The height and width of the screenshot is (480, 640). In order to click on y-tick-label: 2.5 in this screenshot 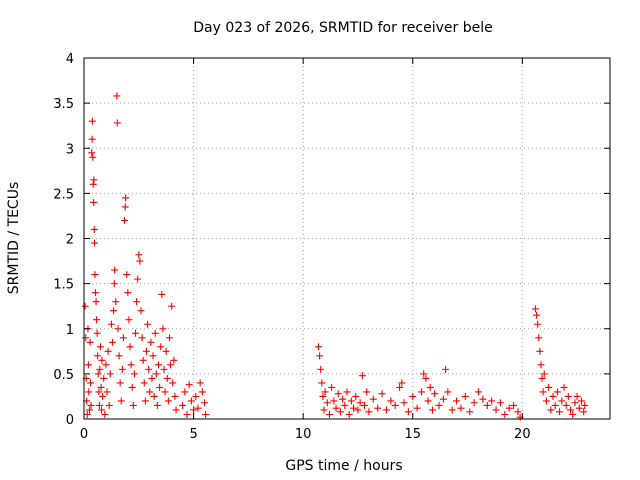, I will do `click(63, 194)`.